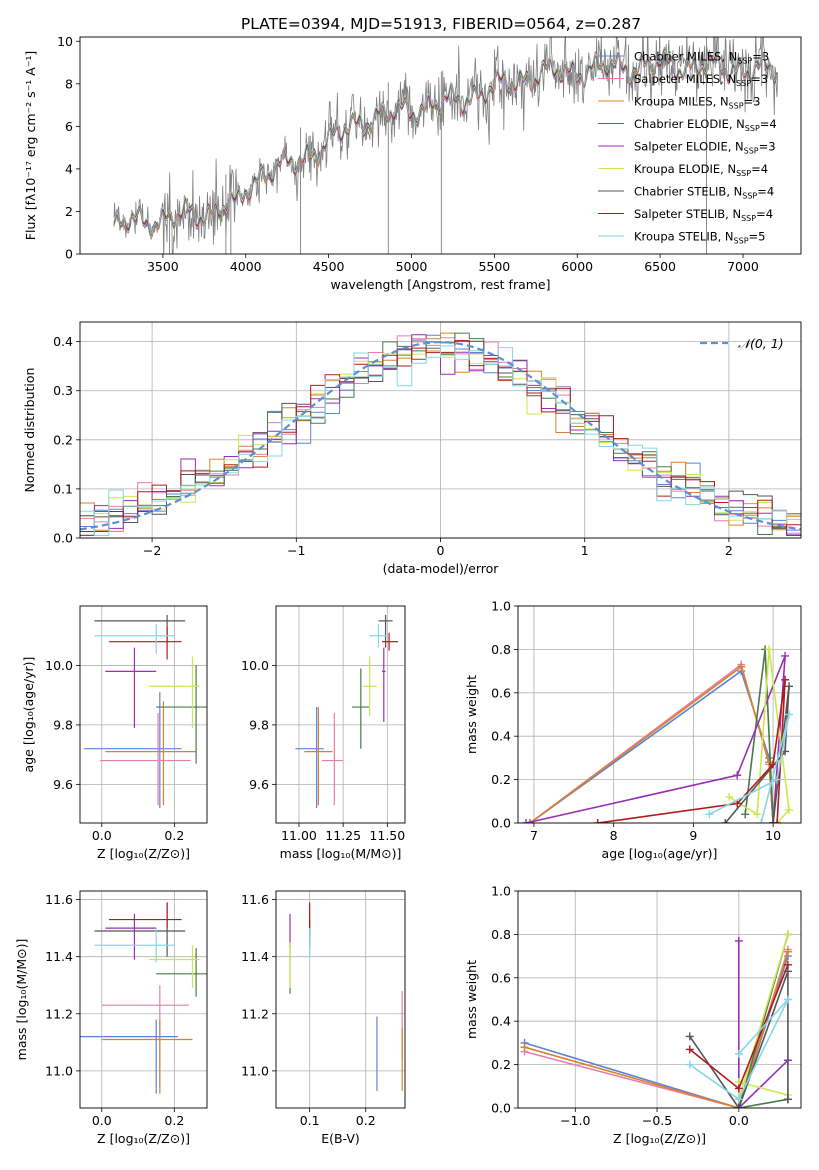  What do you see at coordinates (761, 343) in the screenshot?
I see `reference-legend-label: 𝒩(0, 1)` at bounding box center [761, 343].